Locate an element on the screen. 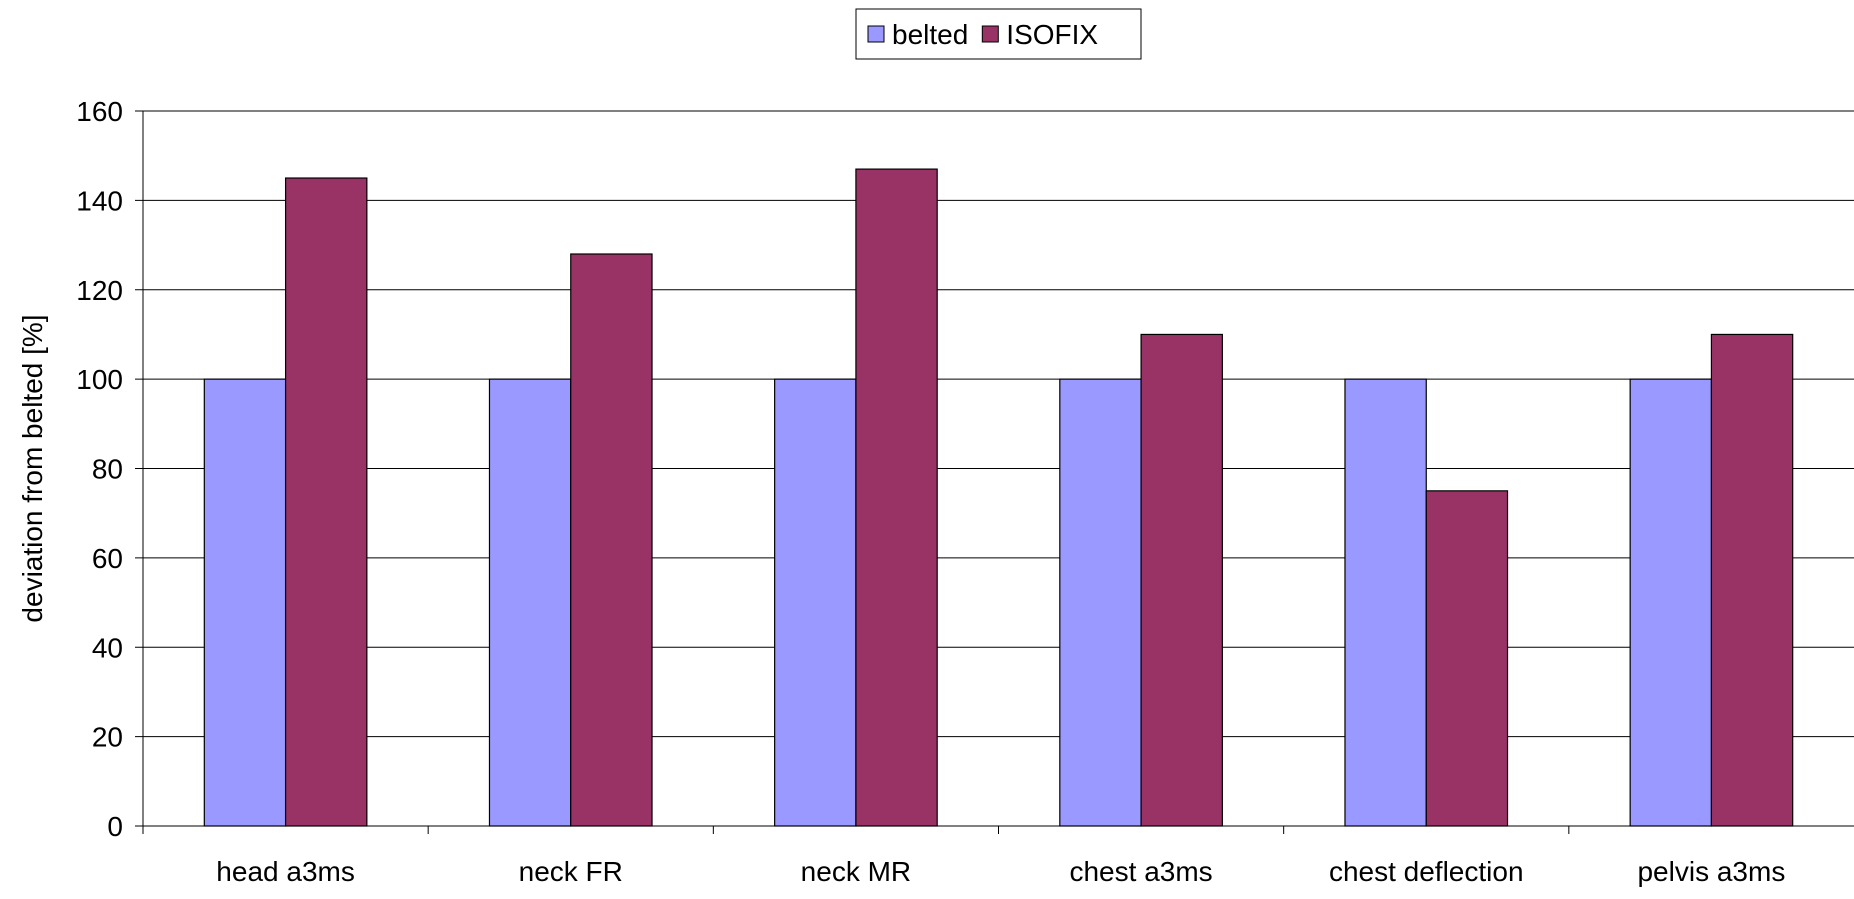 This screenshot has height=899, width=1854. y-tick-label: 140 is located at coordinates (99, 200).